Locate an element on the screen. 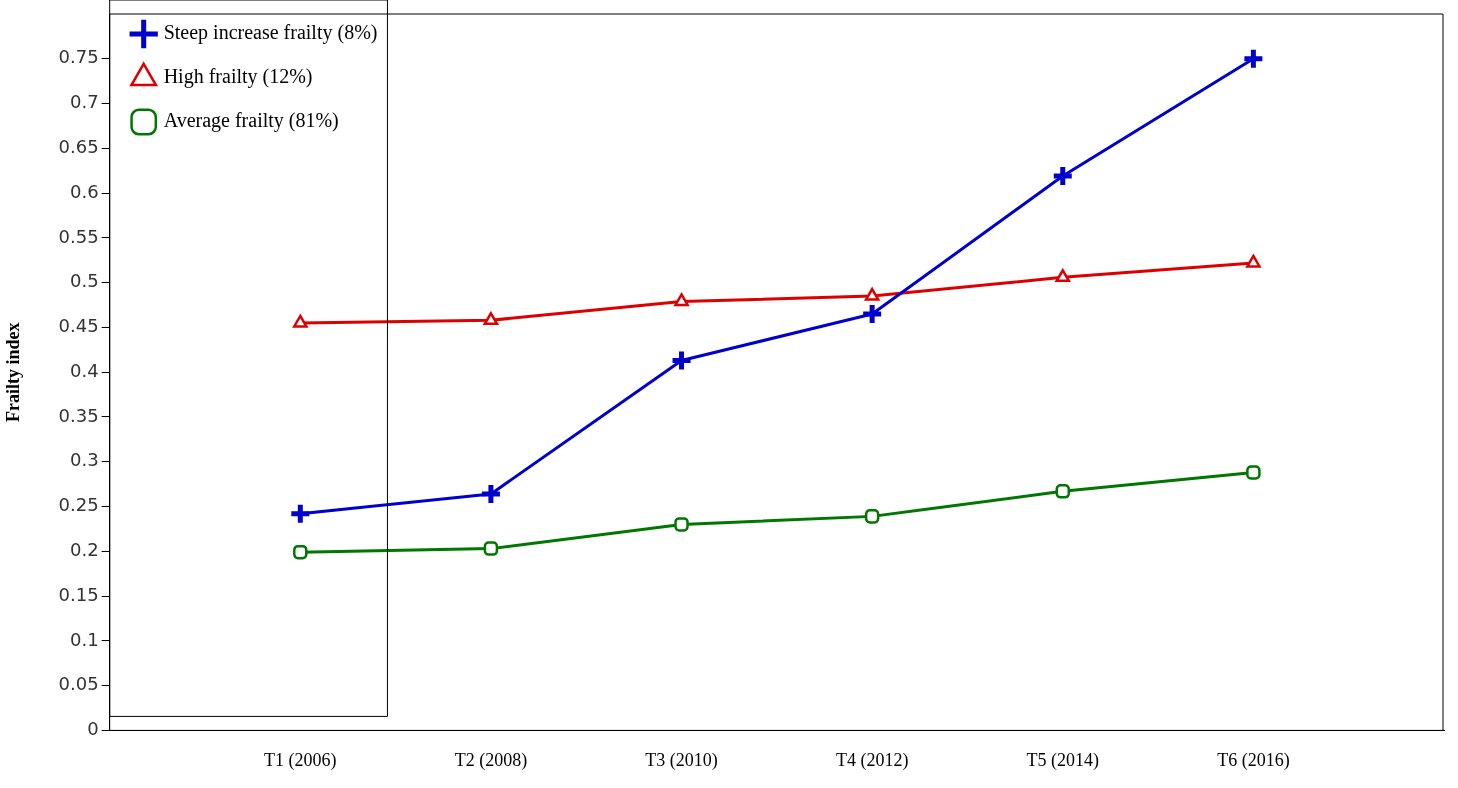 The image size is (1458, 788). x-tick-label: T1 (2006) is located at coordinates (300, 760).